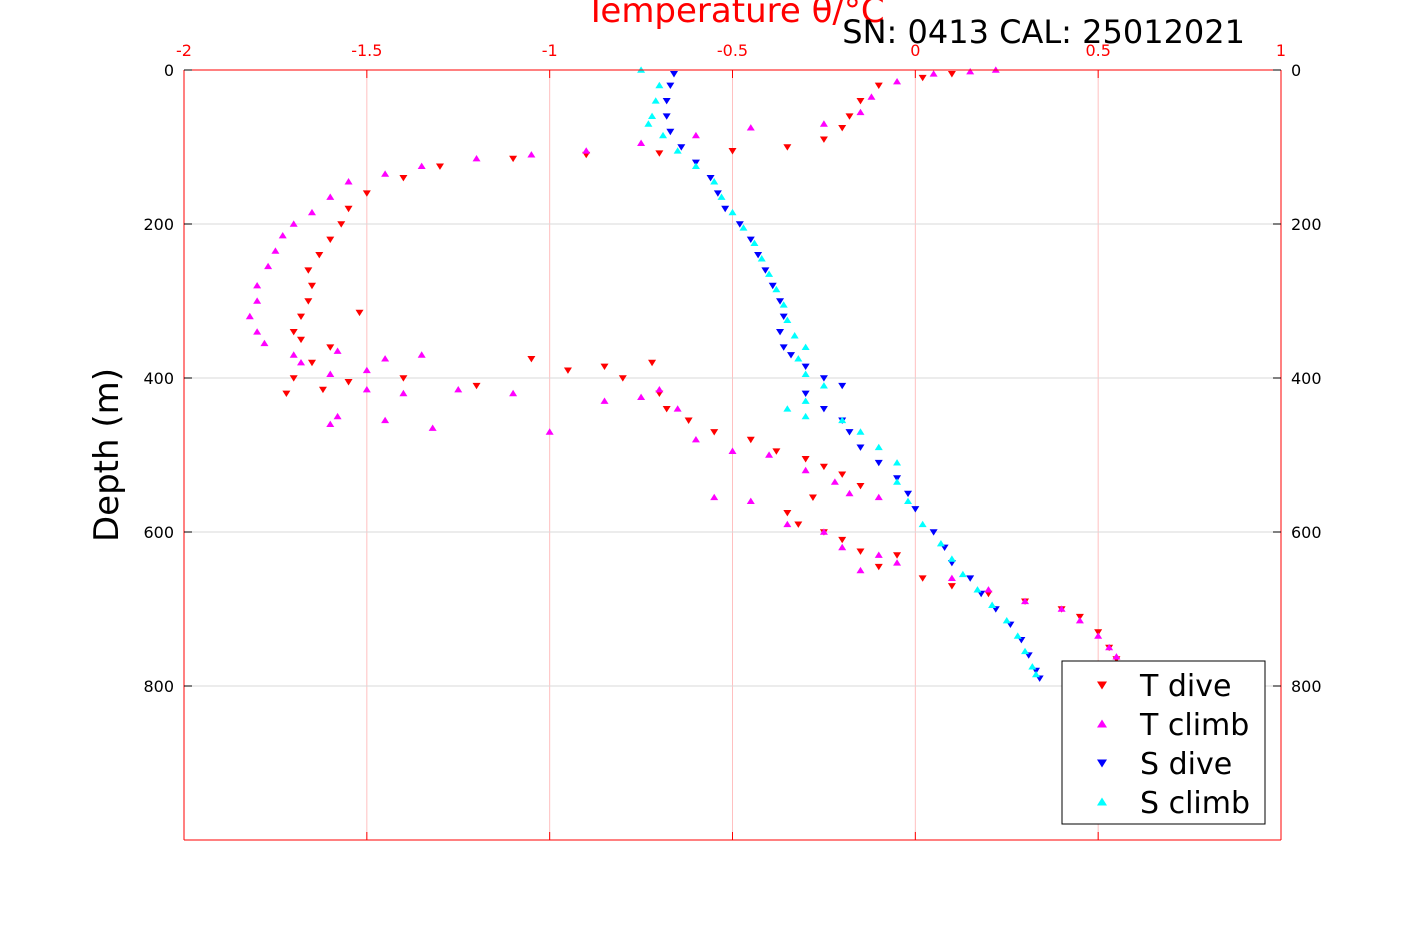 The image size is (1417, 945). What do you see at coordinates (1306, 378) in the screenshot?
I see `y-tick-label-right: 400` at bounding box center [1306, 378].